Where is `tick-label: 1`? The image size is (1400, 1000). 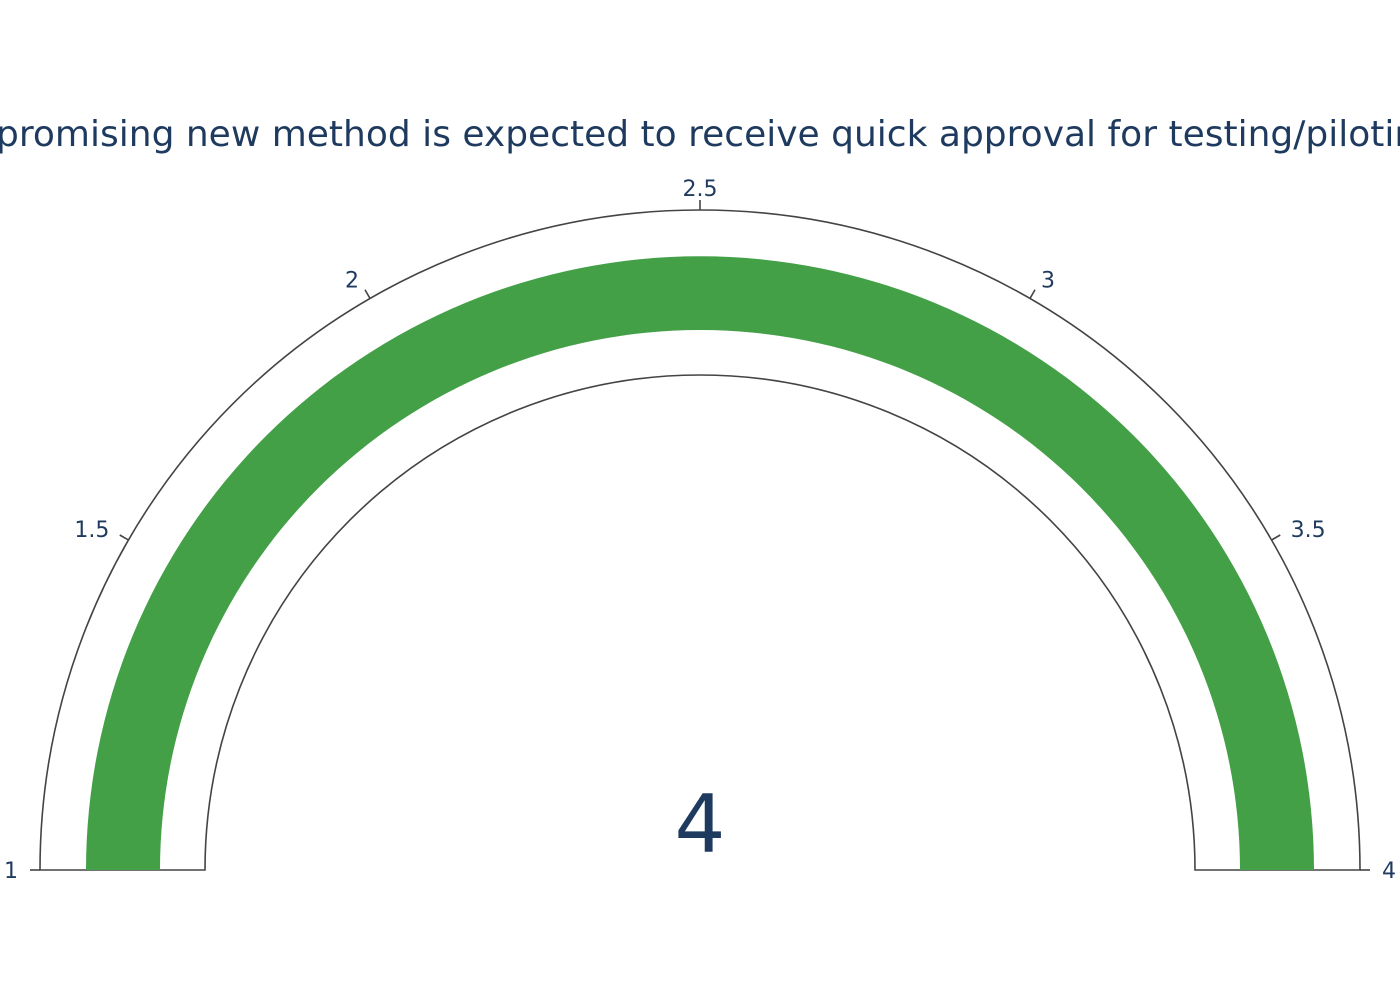
tick-label: 1 is located at coordinates (11, 871).